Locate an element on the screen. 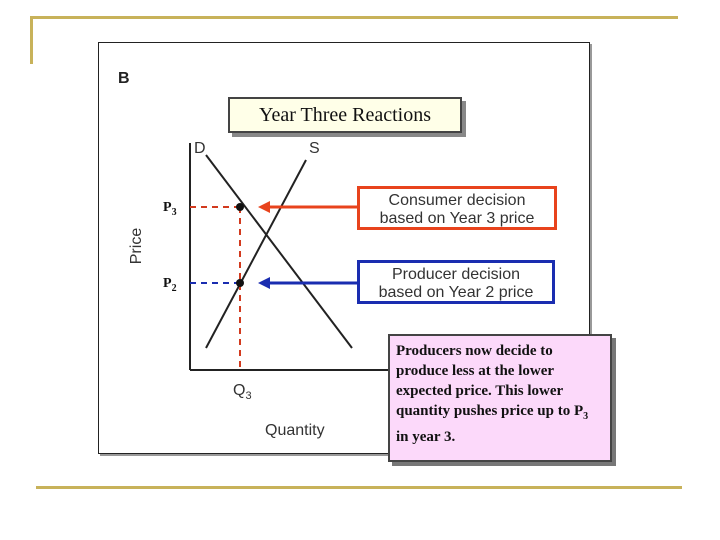  top-gold-rule is located at coordinates (354, 17).